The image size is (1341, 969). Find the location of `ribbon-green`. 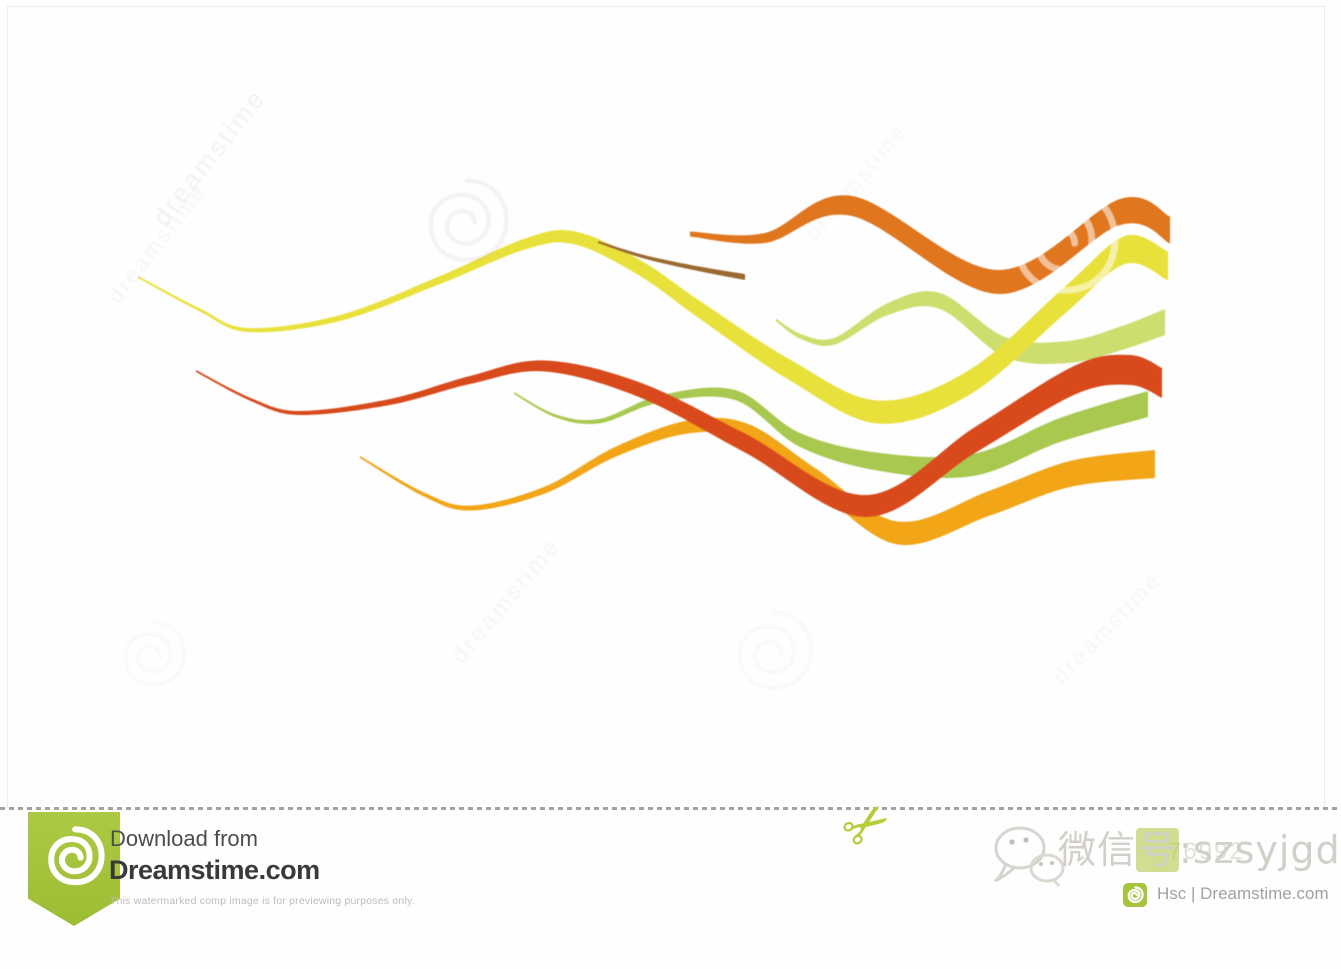

ribbon-green is located at coordinates (831, 432).